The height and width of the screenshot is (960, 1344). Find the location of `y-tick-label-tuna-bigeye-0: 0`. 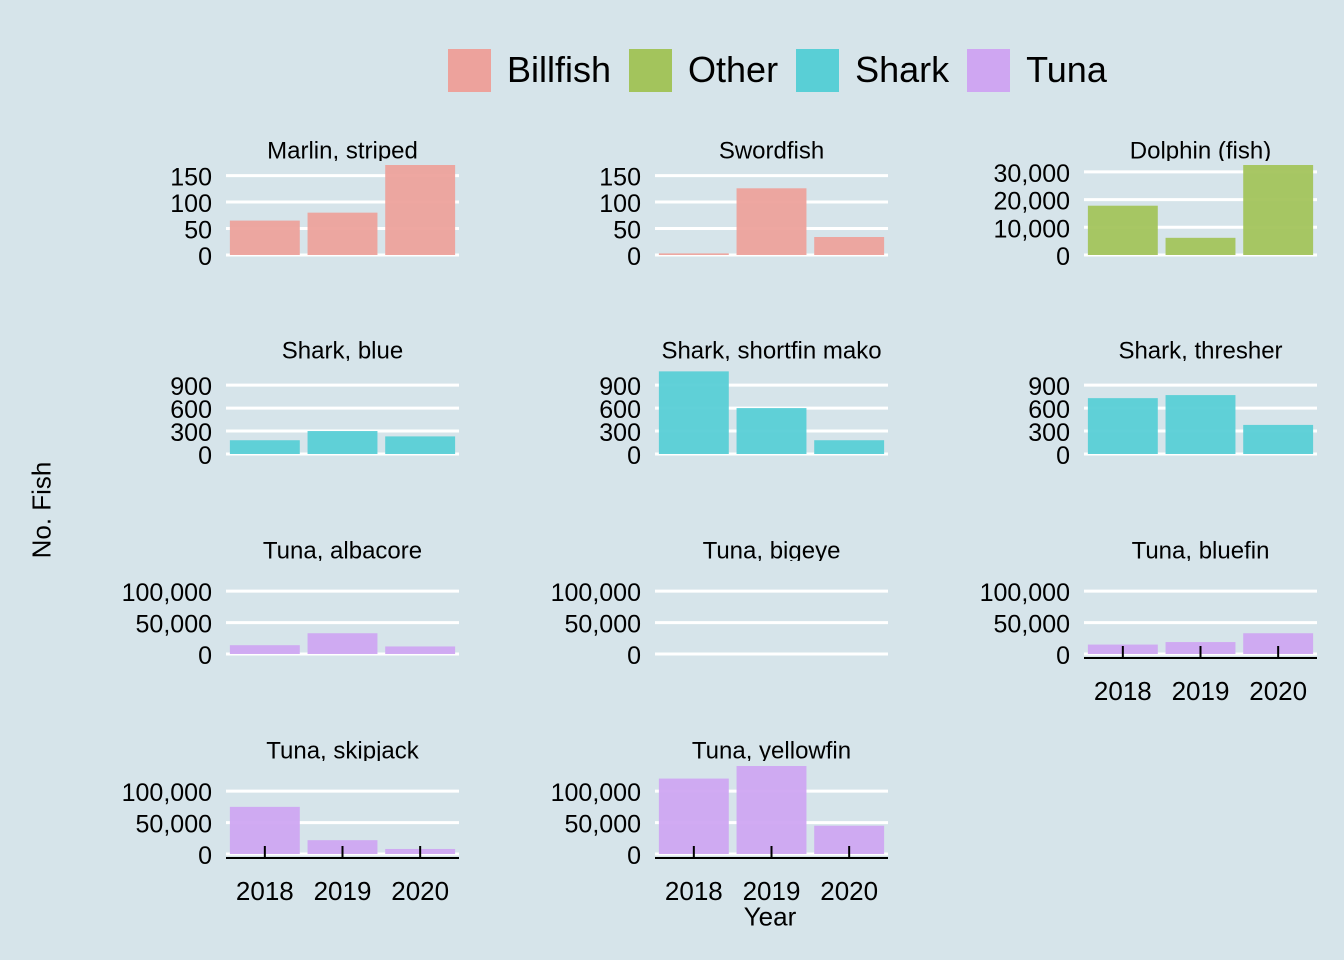

y-tick-label-tuna-bigeye-0: 0 is located at coordinates (634, 656).